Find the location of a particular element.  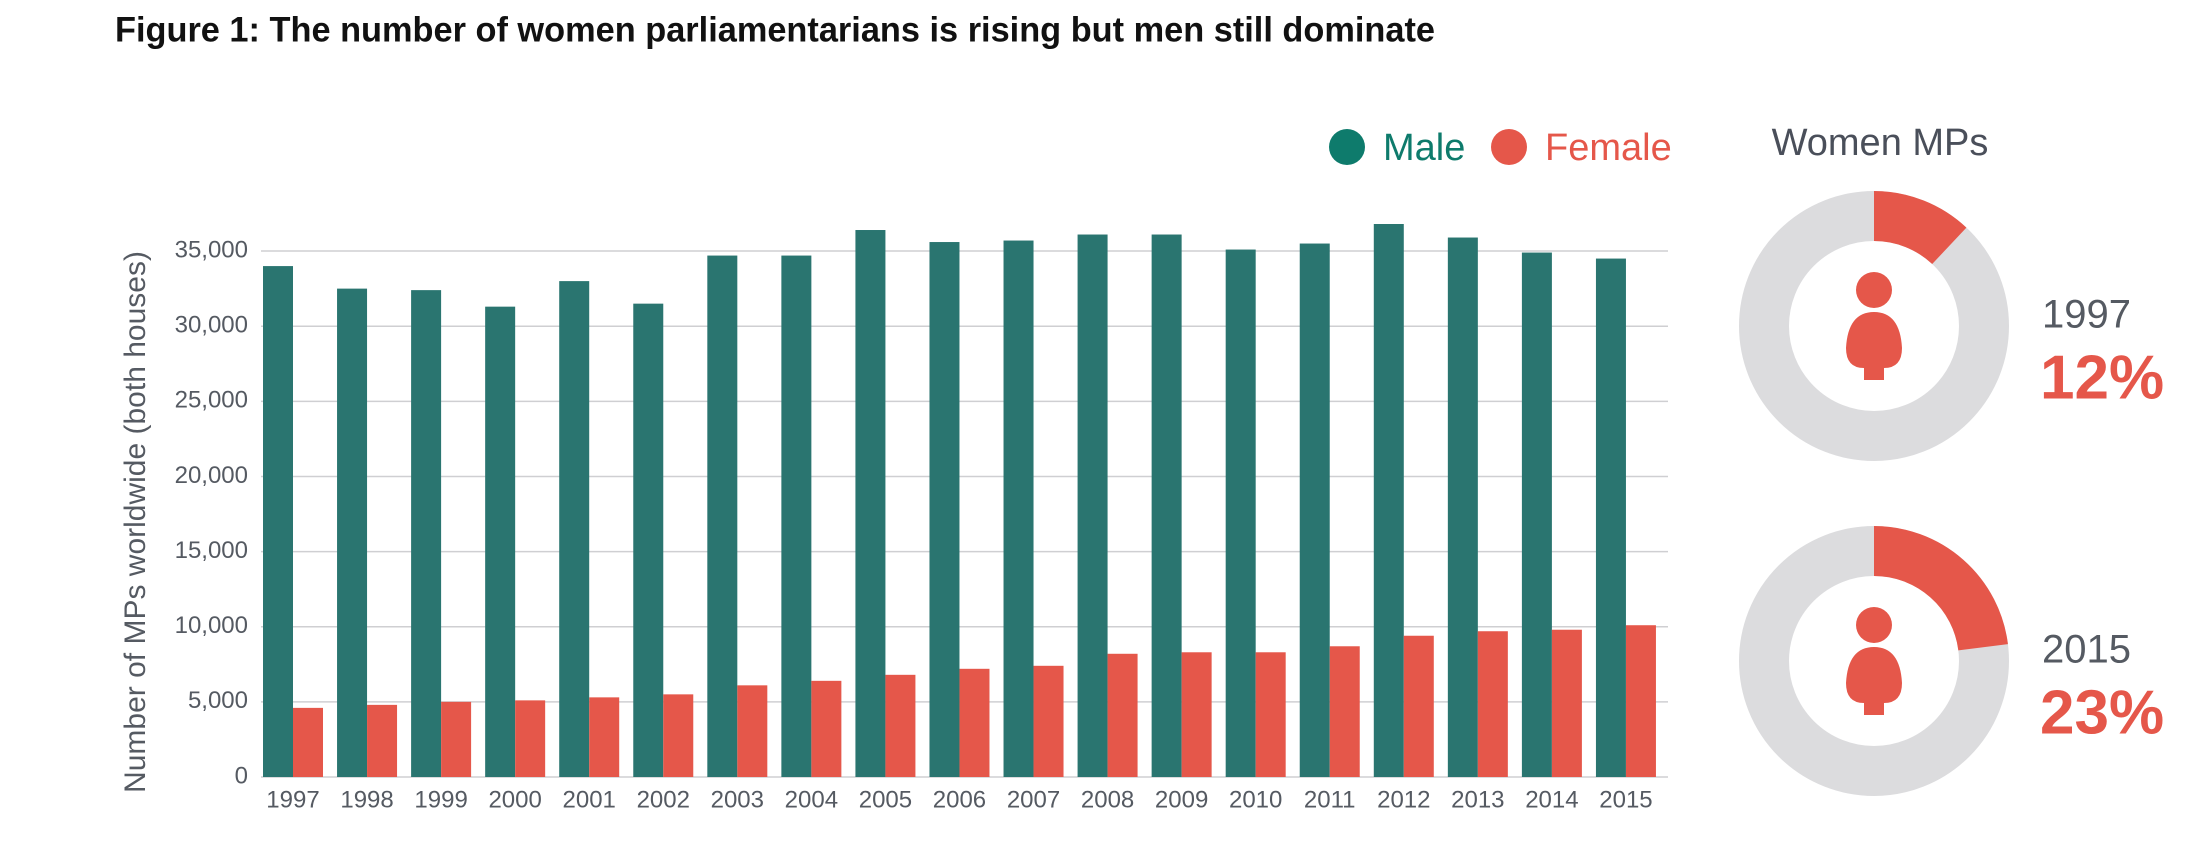

x-tick-label: 2000 is located at coordinates (514, 799).